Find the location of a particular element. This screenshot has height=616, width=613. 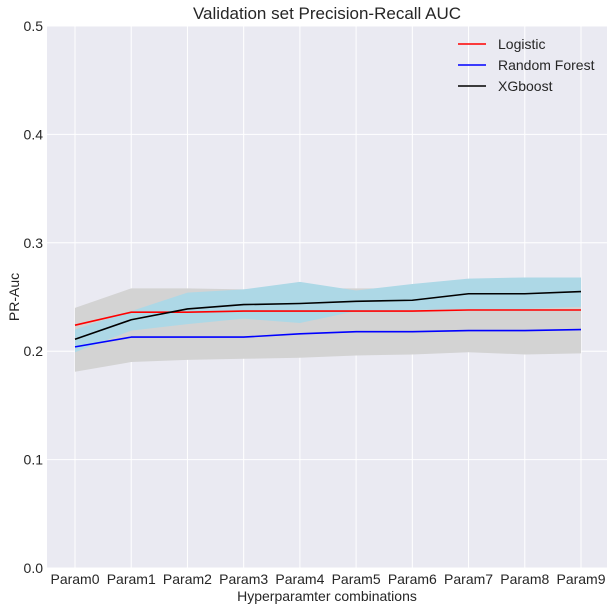

series-lines is located at coordinates (328, 319).